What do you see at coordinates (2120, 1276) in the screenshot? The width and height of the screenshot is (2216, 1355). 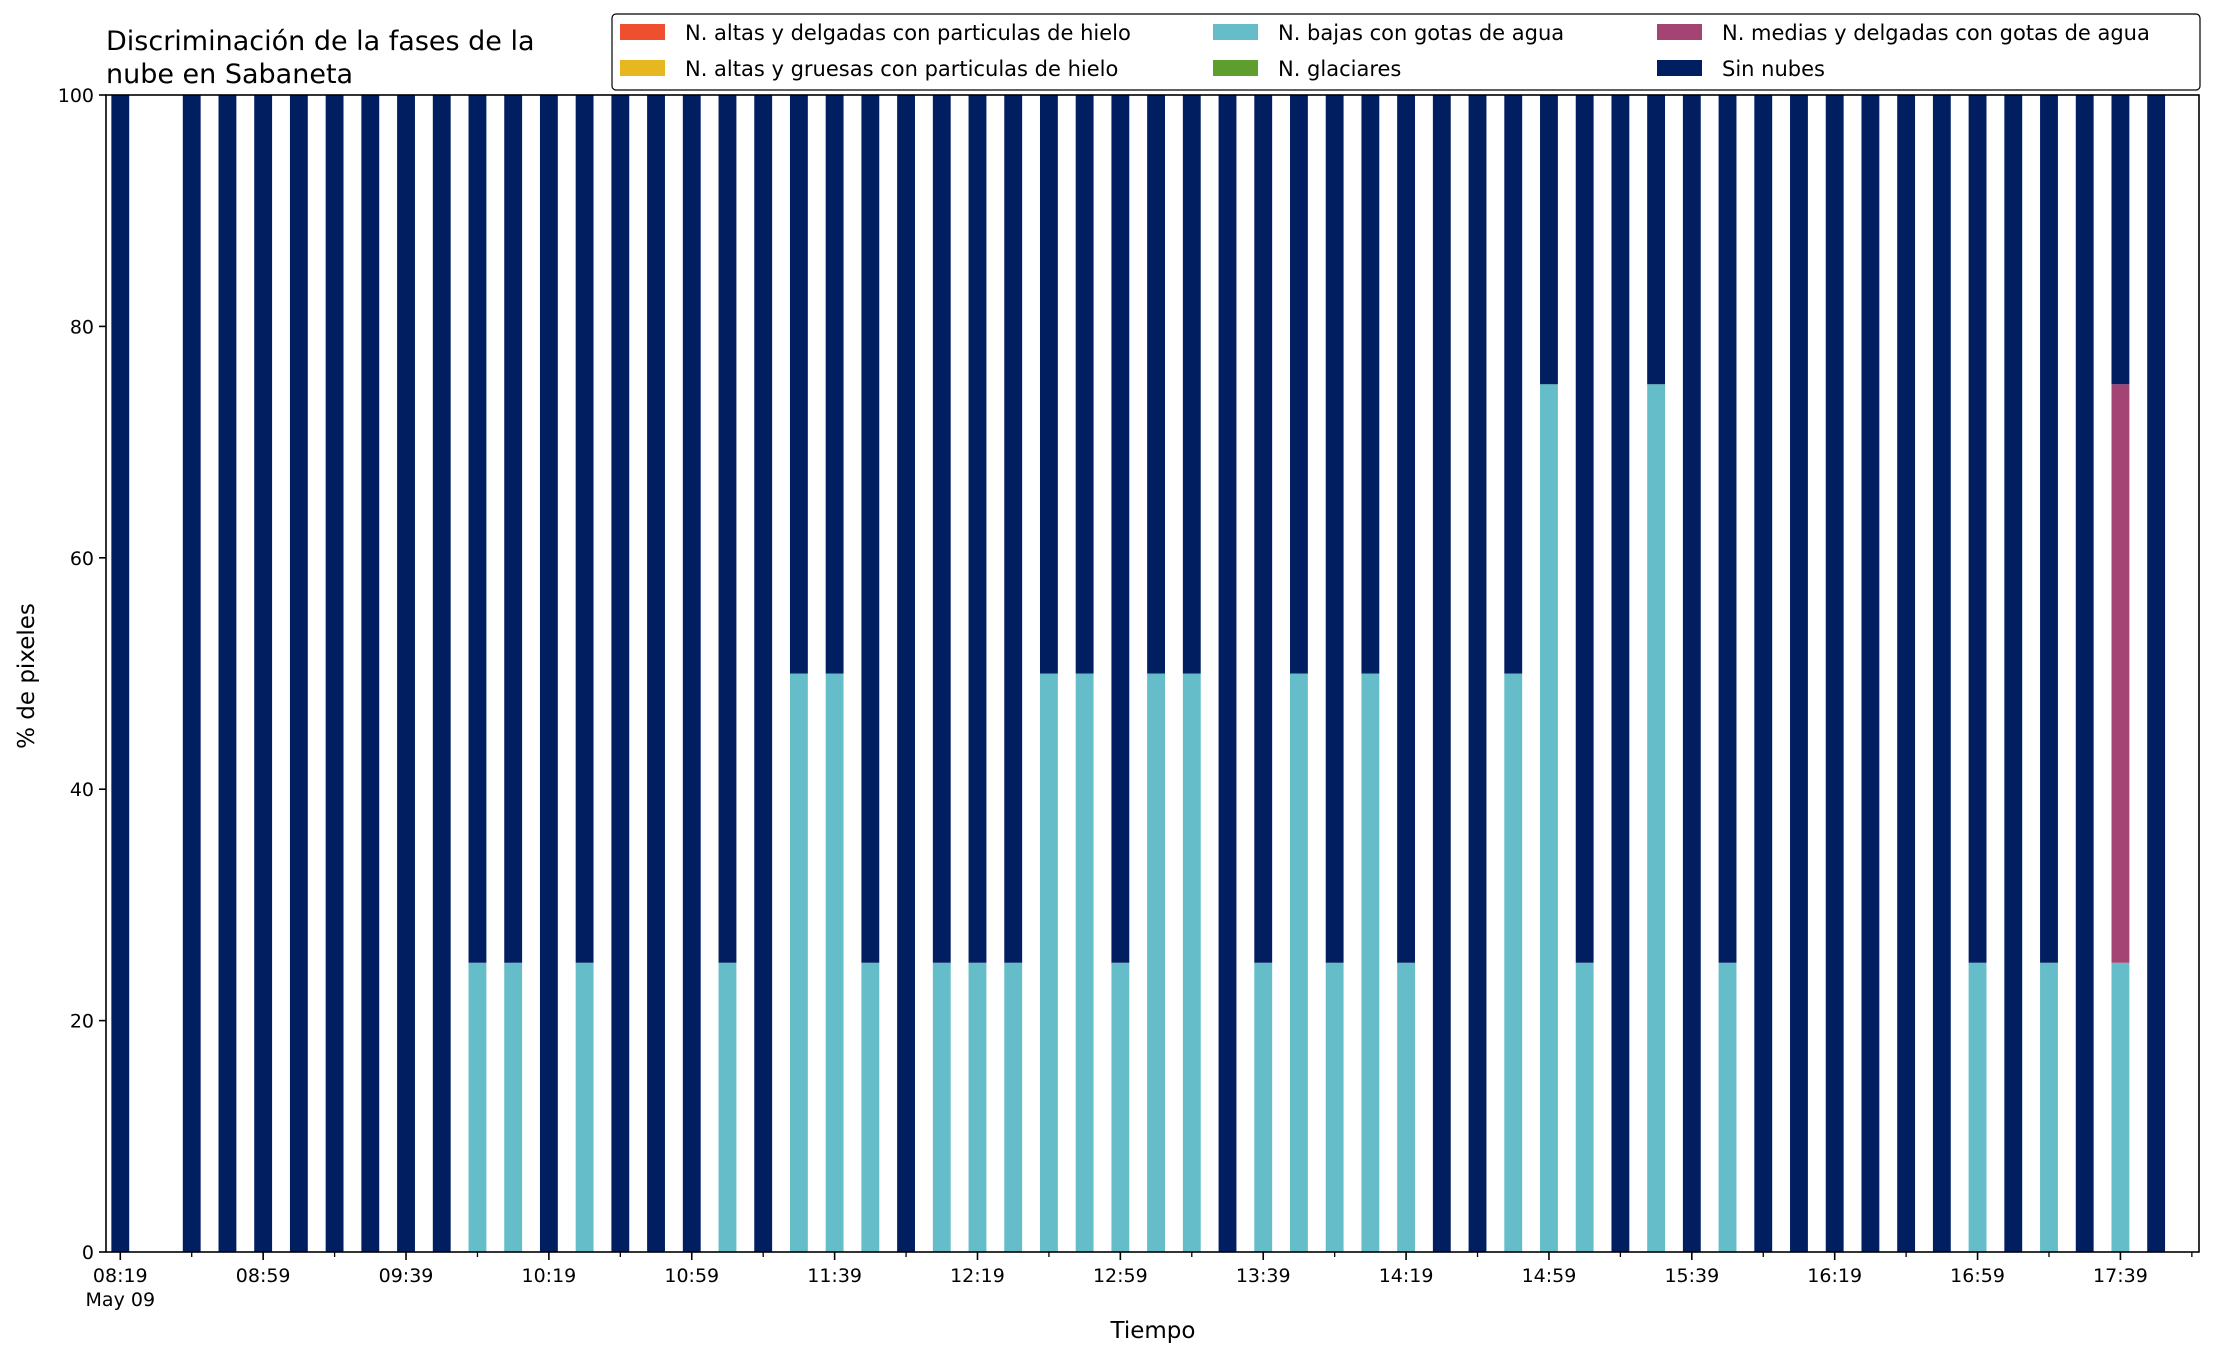 I see `x-tick-label: 17:39` at bounding box center [2120, 1276].